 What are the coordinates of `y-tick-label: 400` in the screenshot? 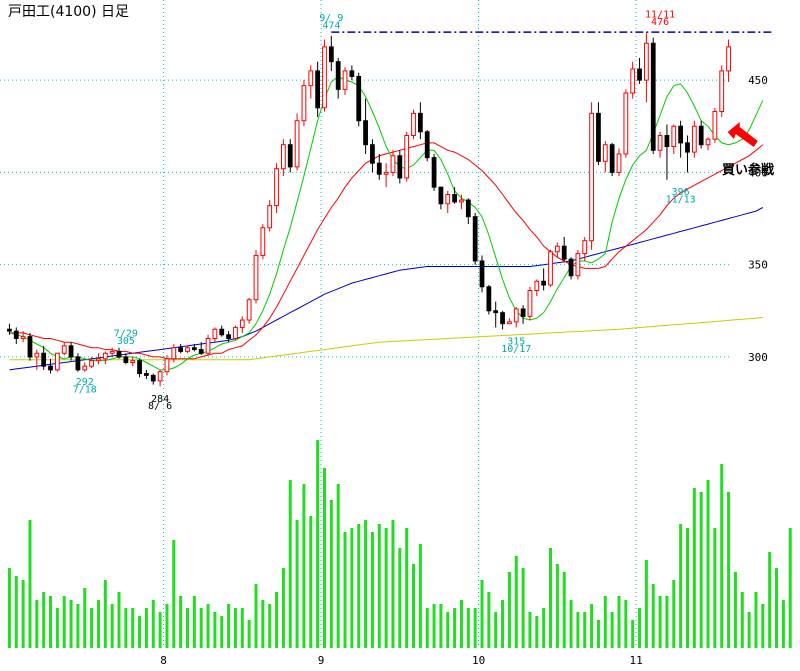 It's located at (758, 172).